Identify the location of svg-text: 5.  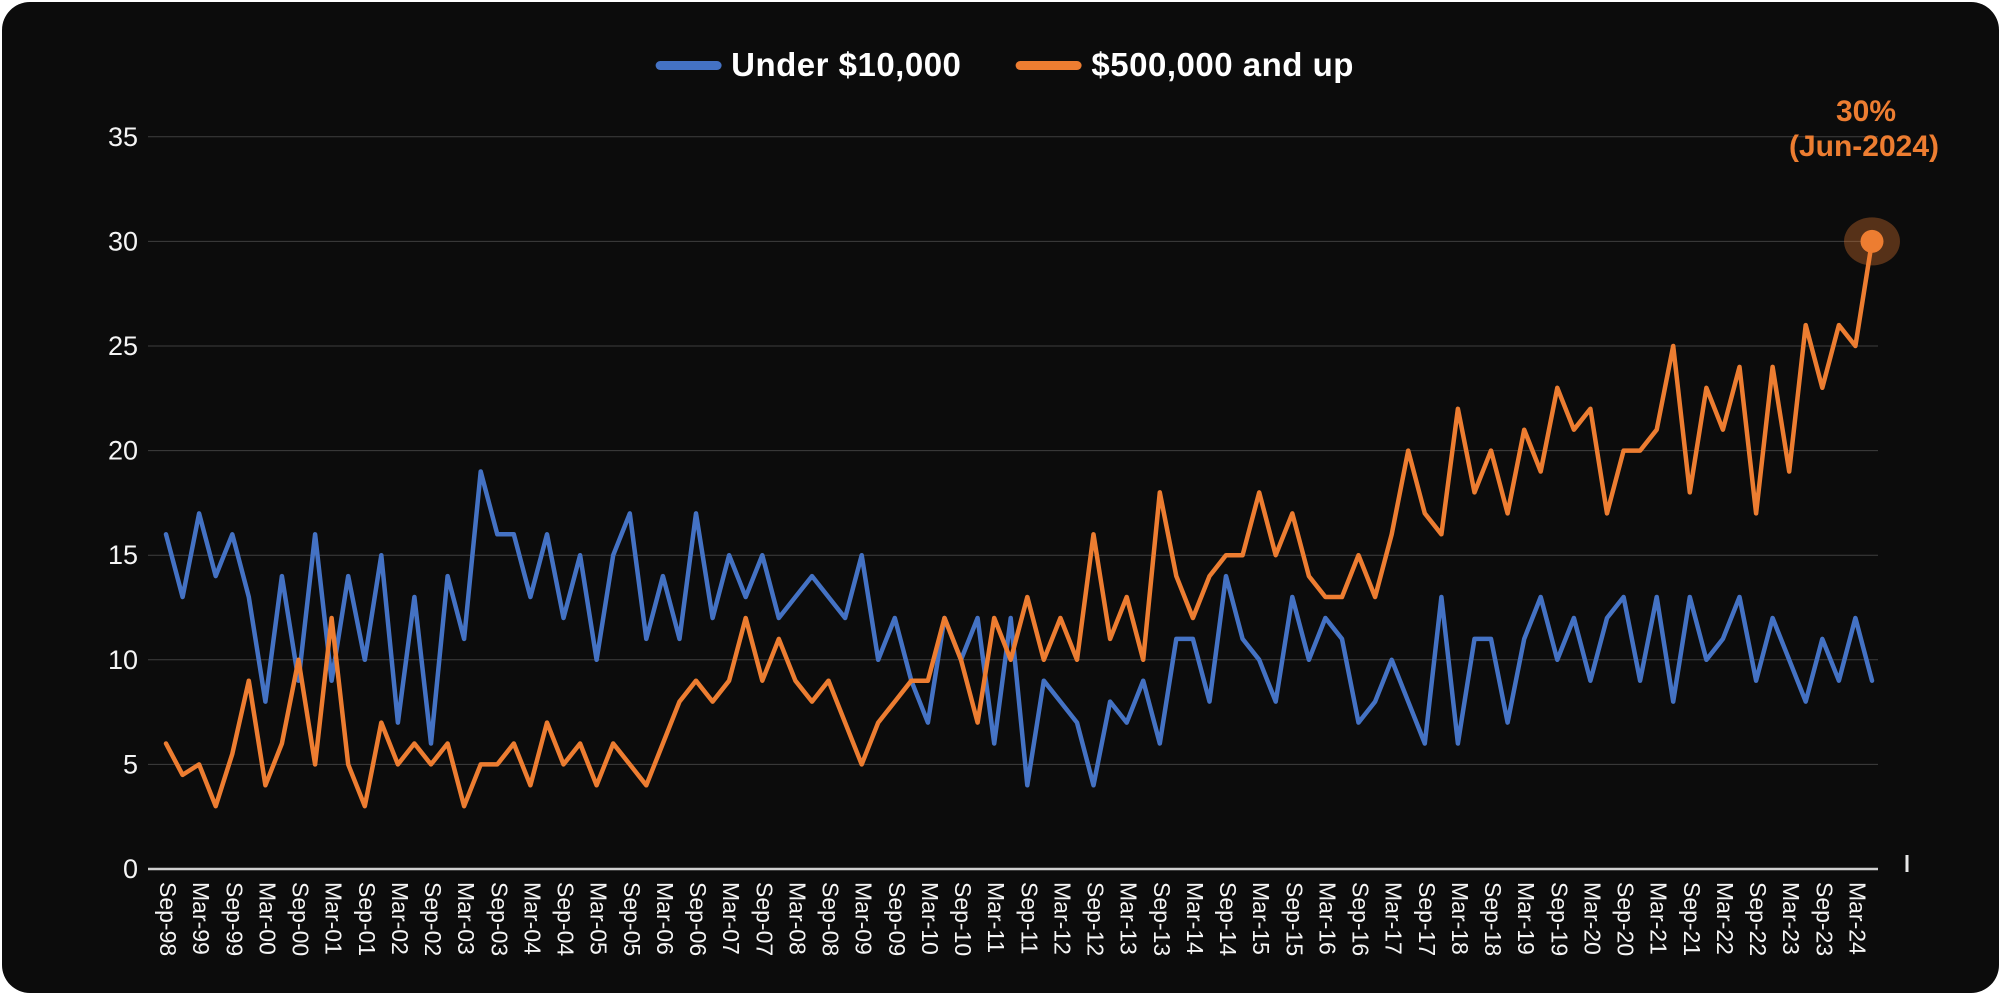
(130, 764).